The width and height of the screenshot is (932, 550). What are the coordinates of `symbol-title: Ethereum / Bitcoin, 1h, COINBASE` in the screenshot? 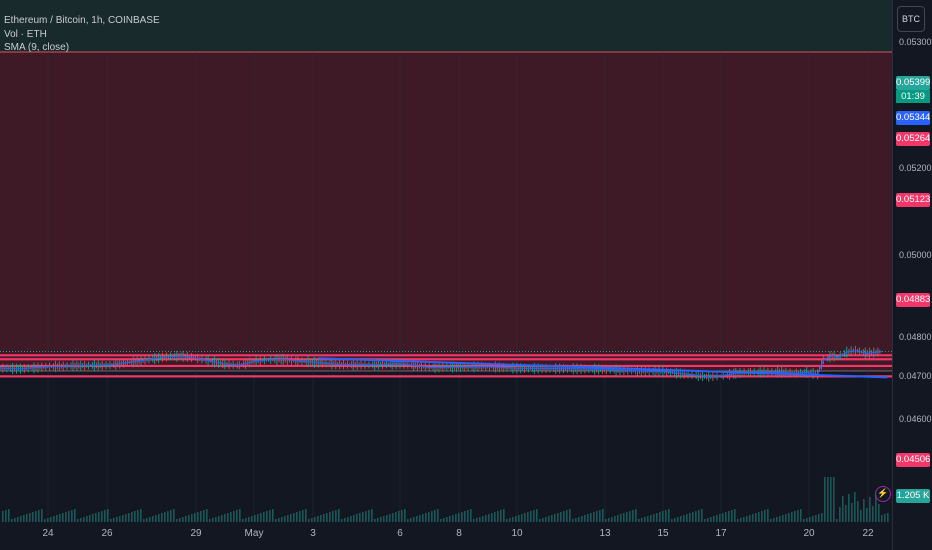 It's located at (82, 20).